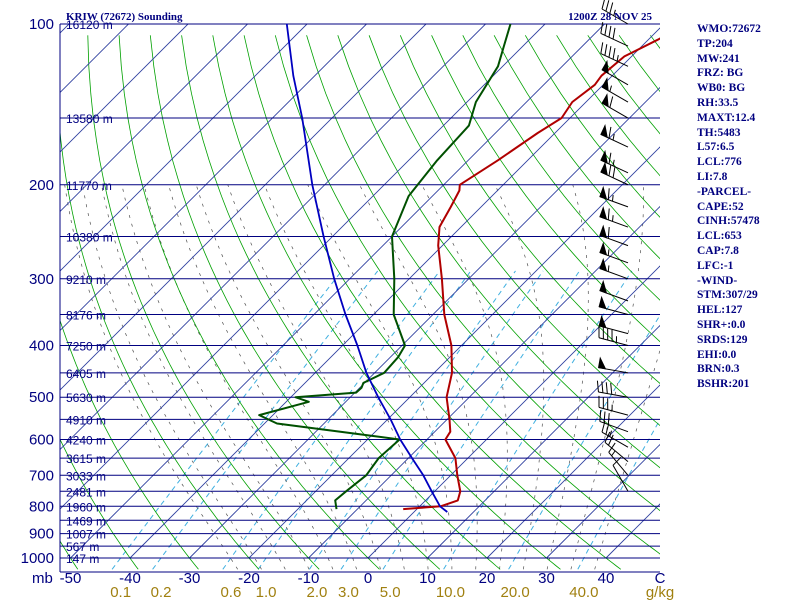 The height and width of the screenshot is (600, 800). What do you see at coordinates (86, 507) in the screenshot?
I see `height-label: 1960 m` at bounding box center [86, 507].